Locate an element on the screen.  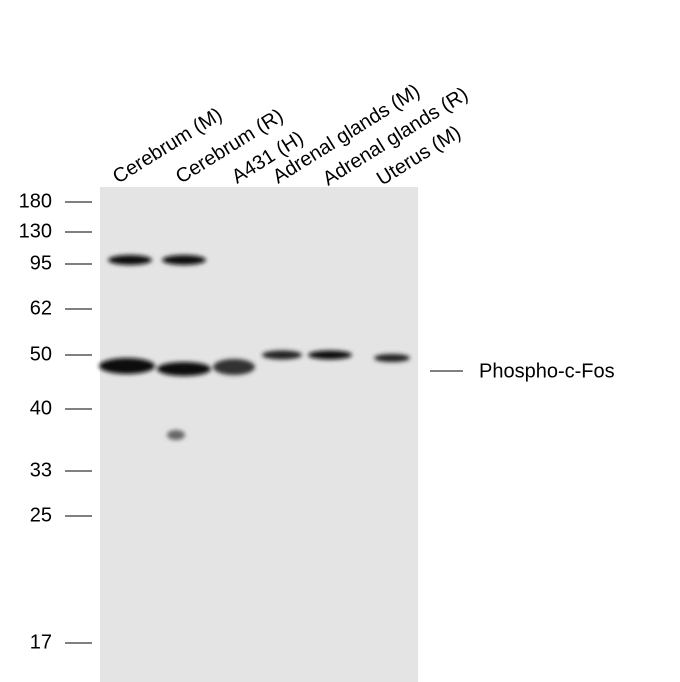
marker: 50 is located at coordinates (41, 354).